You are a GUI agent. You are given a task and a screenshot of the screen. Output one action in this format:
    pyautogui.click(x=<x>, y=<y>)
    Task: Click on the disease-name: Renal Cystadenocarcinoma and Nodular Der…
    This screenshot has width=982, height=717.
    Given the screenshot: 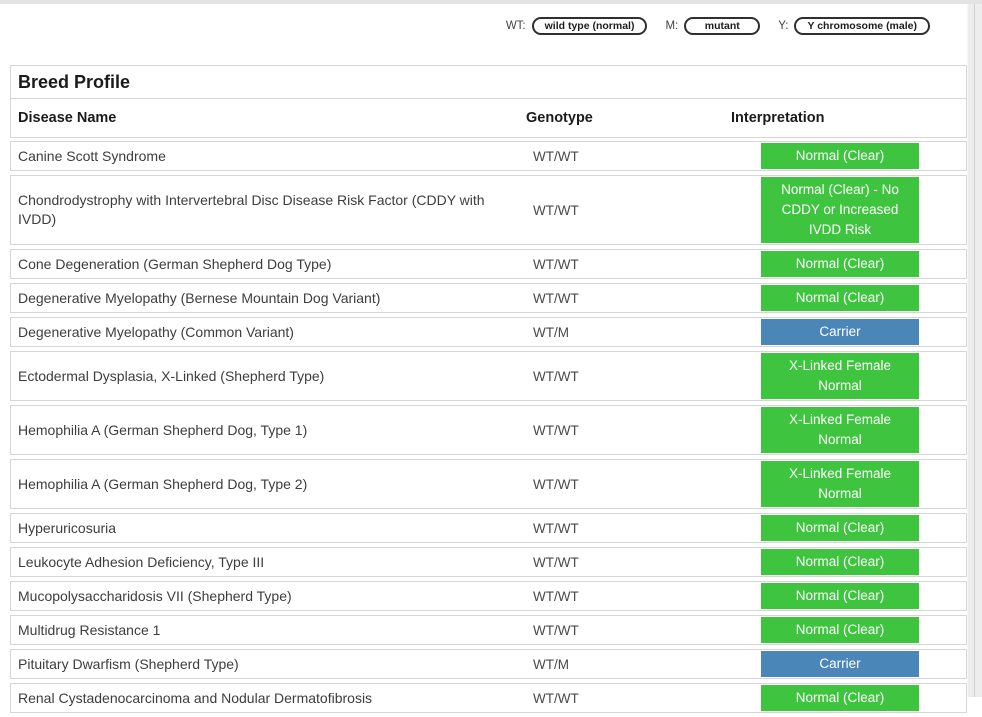 What is the action you would take?
    pyautogui.click(x=195, y=697)
    